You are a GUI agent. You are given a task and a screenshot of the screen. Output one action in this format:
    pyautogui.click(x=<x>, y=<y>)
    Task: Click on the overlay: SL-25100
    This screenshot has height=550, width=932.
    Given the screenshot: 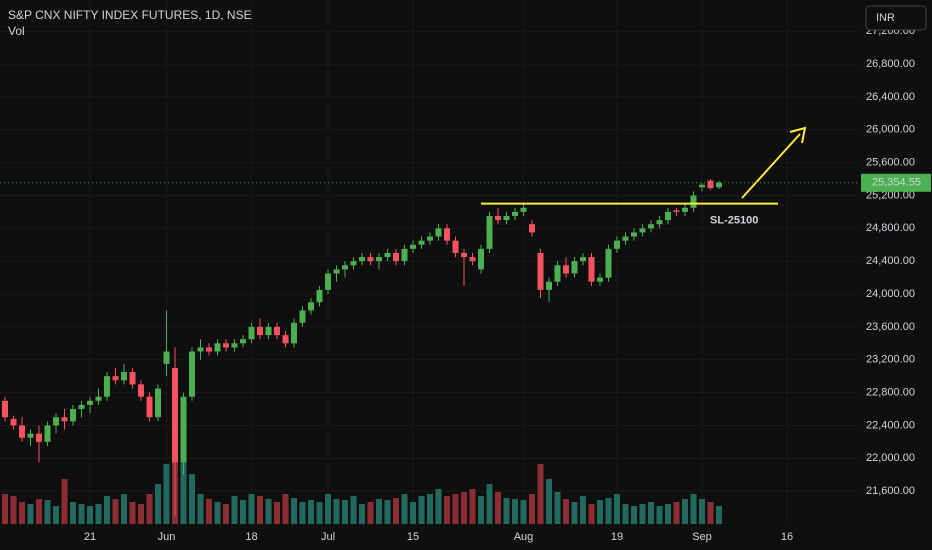 What is the action you would take?
    pyautogui.click(x=644, y=176)
    